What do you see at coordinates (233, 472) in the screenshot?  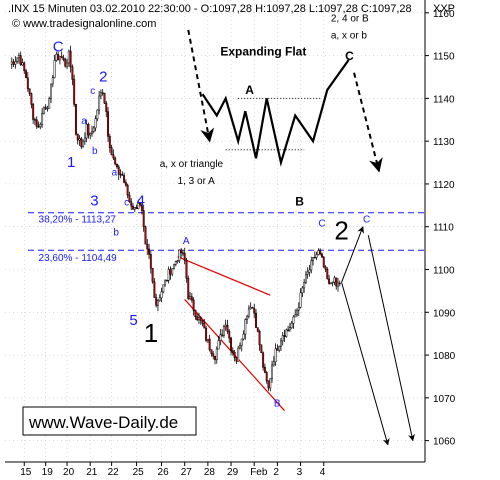 I see `x-tick-label: 29` at bounding box center [233, 472].